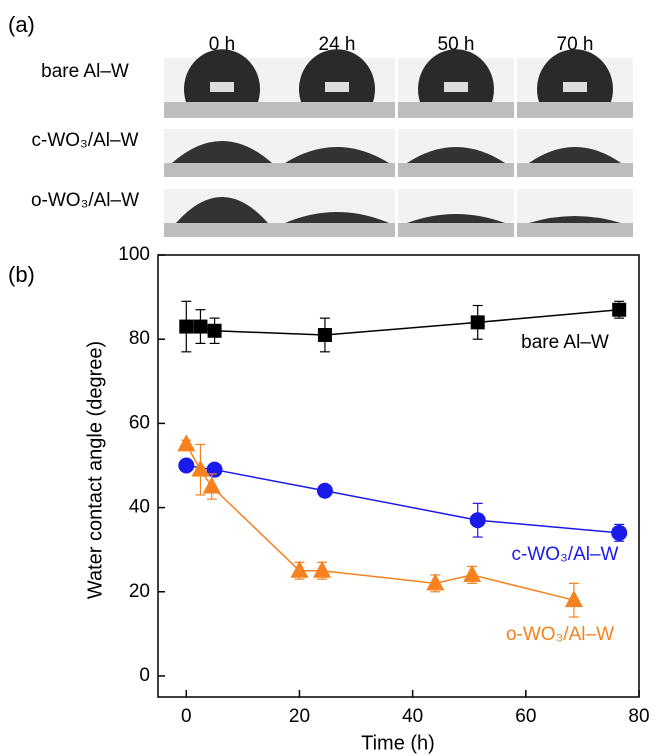  What do you see at coordinates (21, 274) in the screenshot?
I see `panel-label: (b)` at bounding box center [21, 274].